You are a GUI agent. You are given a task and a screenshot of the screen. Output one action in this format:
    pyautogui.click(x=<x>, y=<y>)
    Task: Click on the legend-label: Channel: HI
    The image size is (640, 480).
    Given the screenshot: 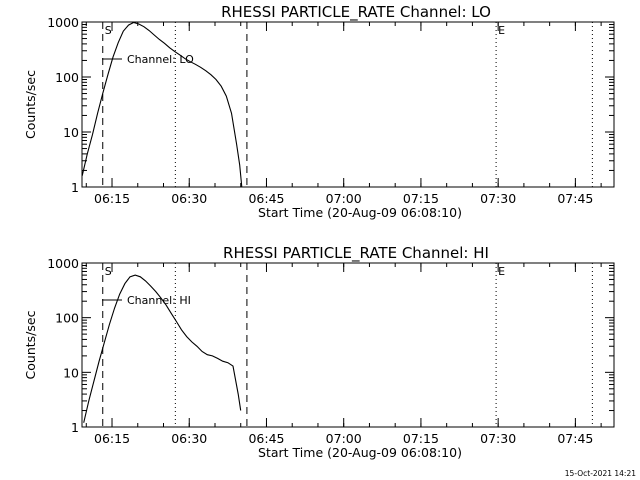 What is the action you would take?
    pyautogui.click(x=159, y=300)
    